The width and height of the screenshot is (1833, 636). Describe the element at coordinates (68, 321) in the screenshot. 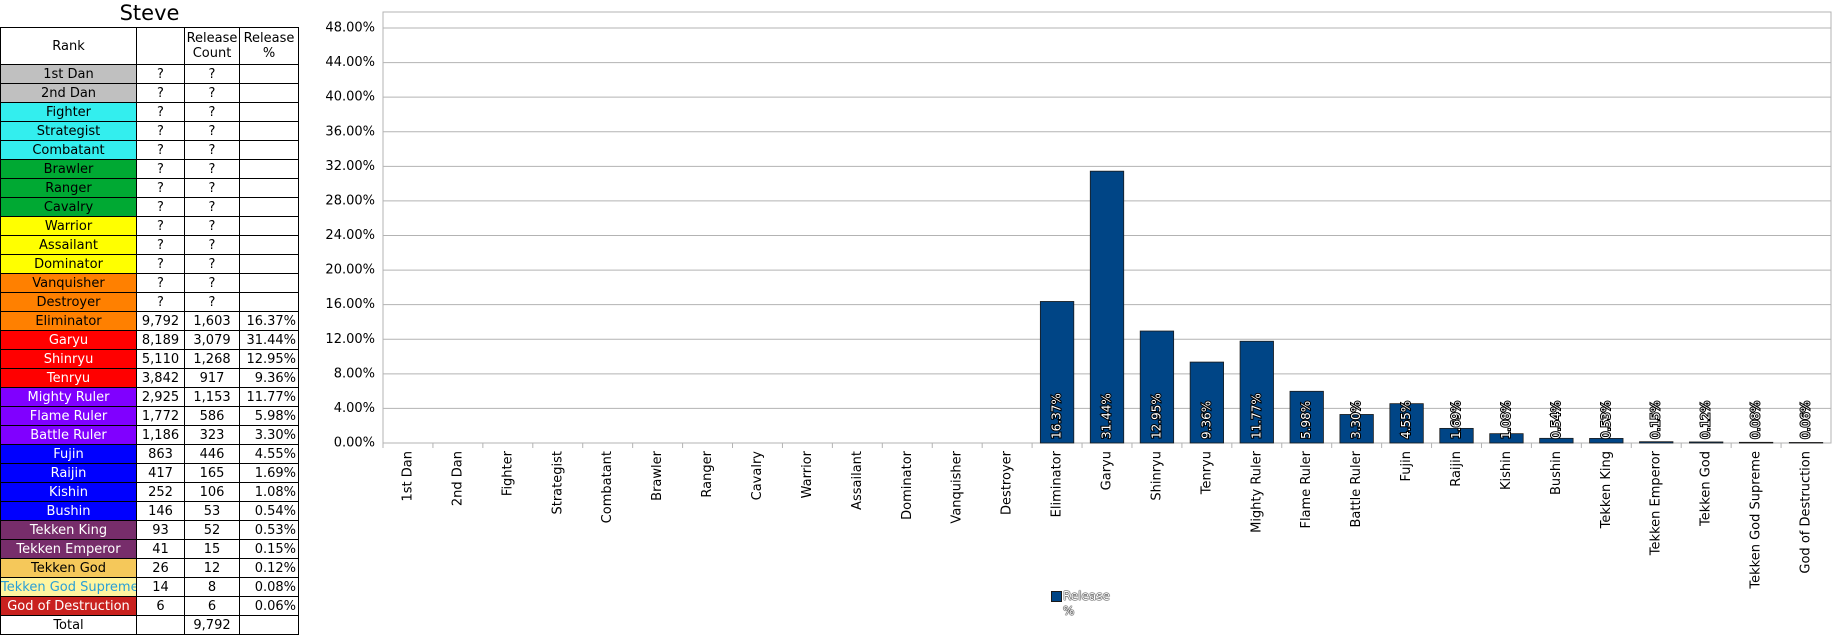

I see `table-cell: Eliminator` at that location.